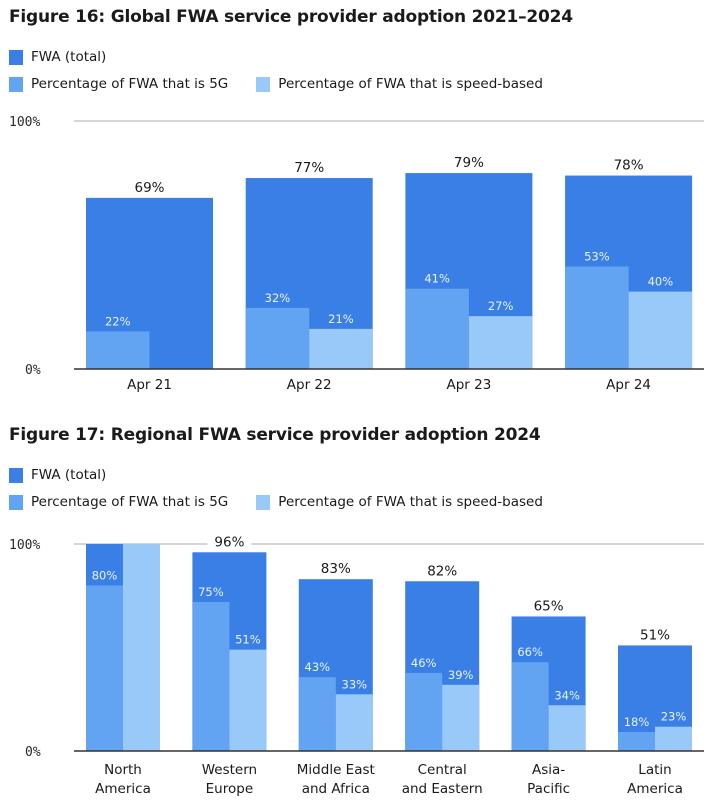 The width and height of the screenshot is (717, 800). Describe the element at coordinates (461, 675) in the screenshot. I see `value-label-speed-based: 39%` at that location.